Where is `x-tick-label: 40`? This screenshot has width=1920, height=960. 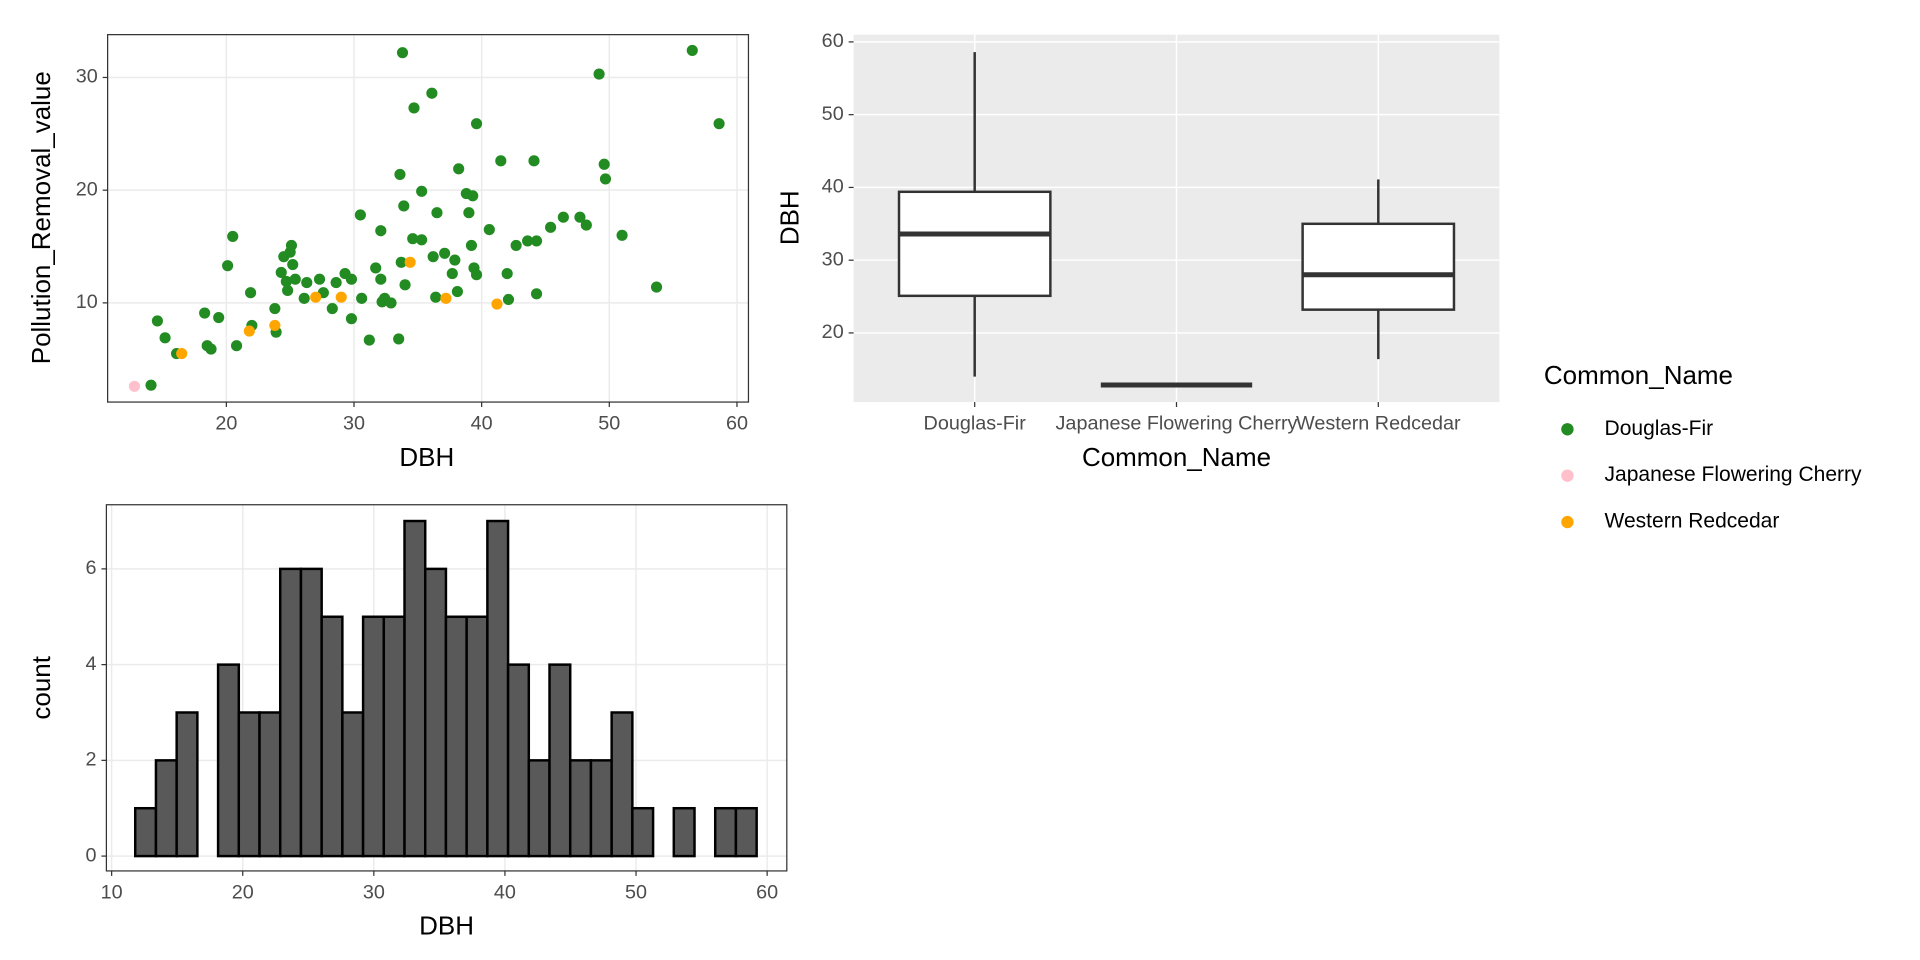
x-tick-label: 40 is located at coordinates (505, 892).